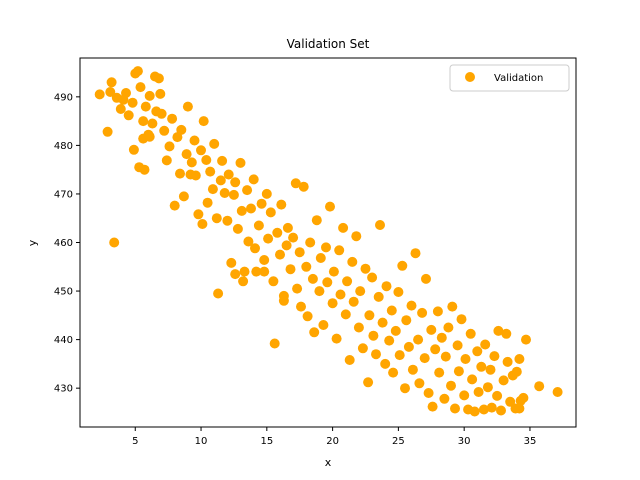 The height and width of the screenshot is (480, 640). I want to click on legend-label: Validation, so click(518, 78).